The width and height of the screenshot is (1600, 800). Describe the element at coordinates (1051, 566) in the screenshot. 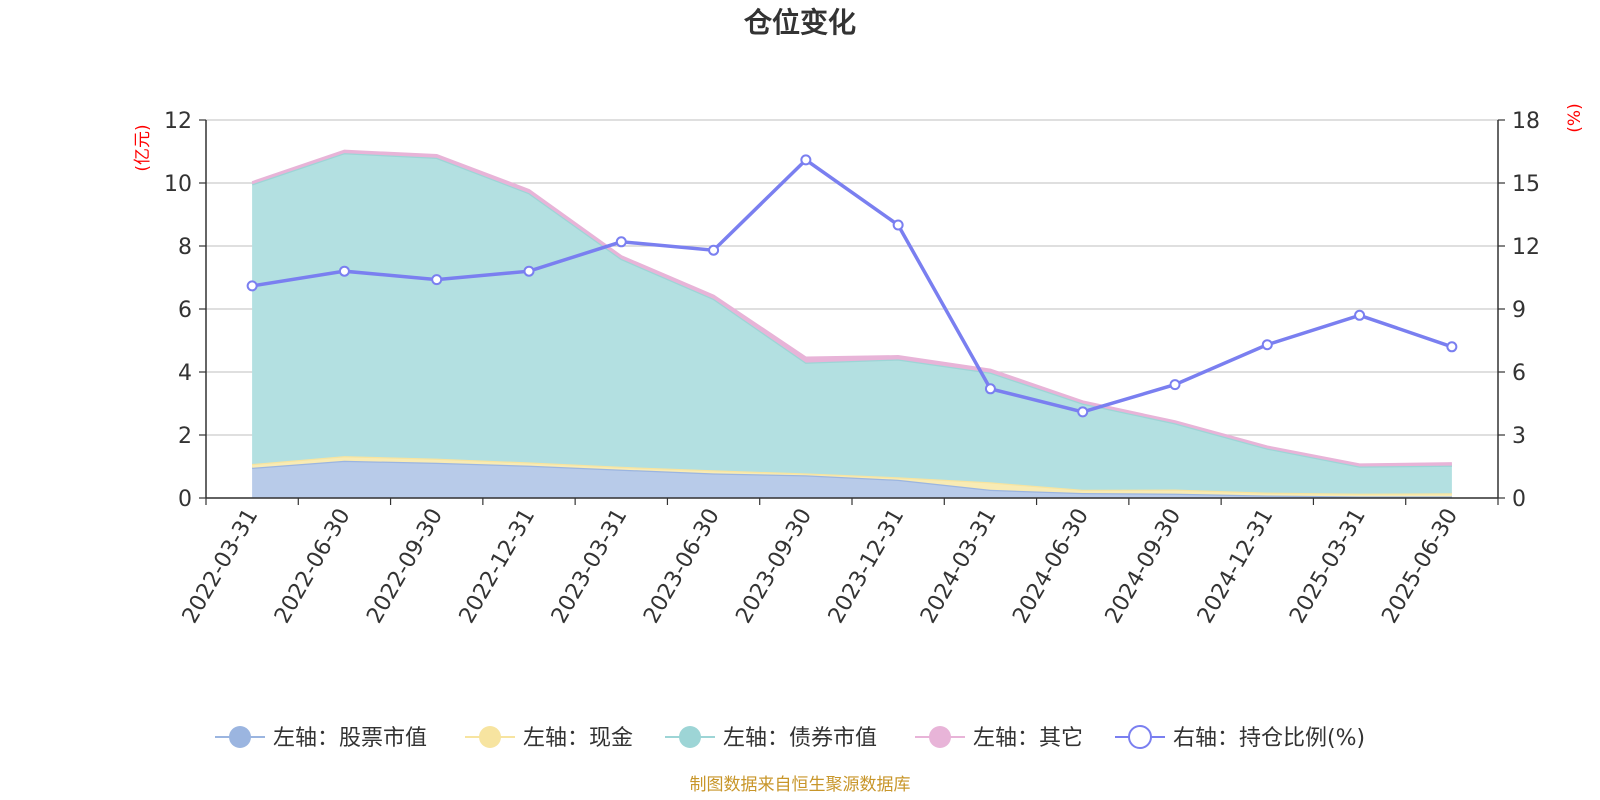

I see `x-tick-label: 2024-06-30` at that location.